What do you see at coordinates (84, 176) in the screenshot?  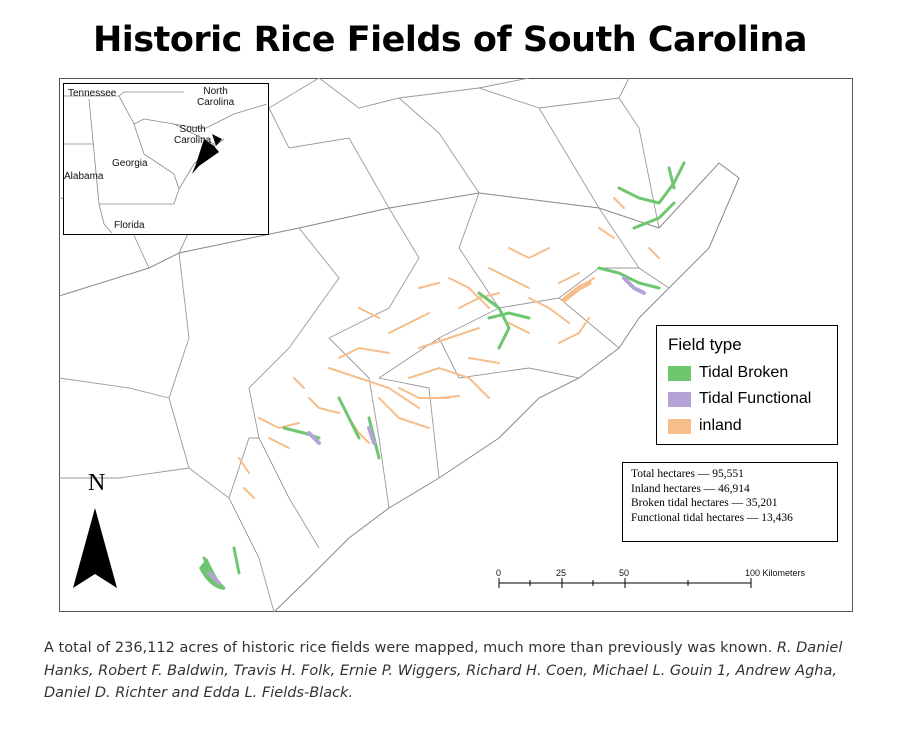 I see `inset-label-alabama: Alabama` at bounding box center [84, 176].